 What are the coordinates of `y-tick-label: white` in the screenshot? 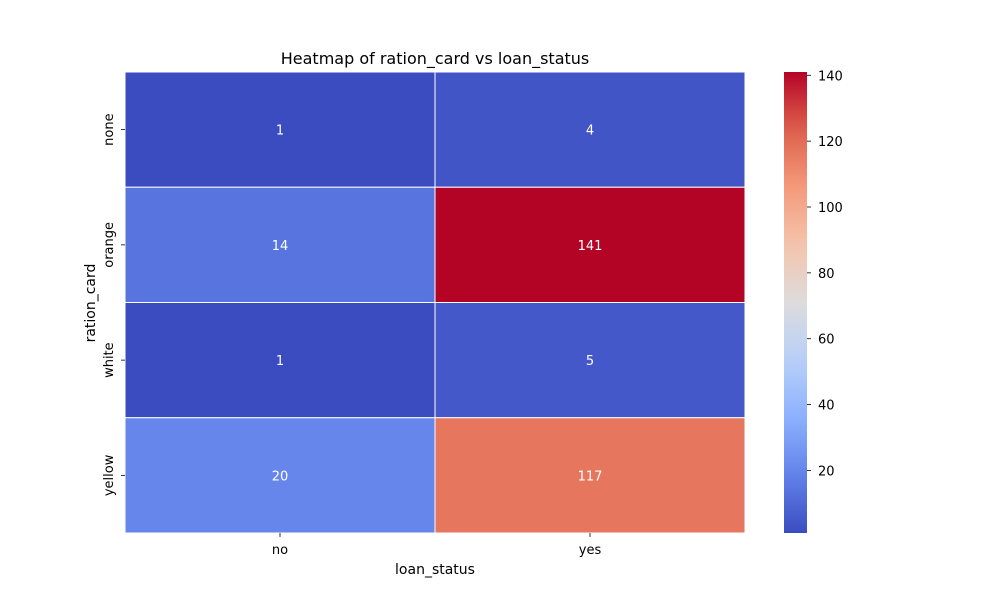 It's located at (109, 360).